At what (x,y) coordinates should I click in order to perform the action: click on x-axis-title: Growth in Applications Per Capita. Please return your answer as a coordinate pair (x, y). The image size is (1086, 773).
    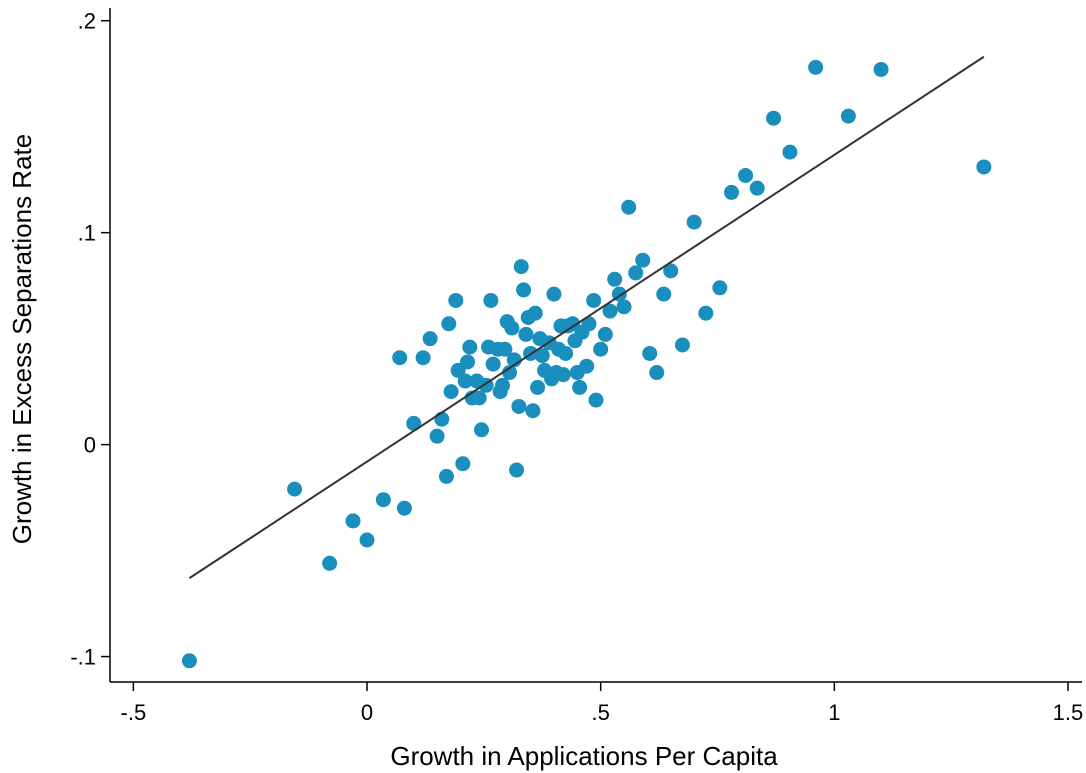
    Looking at the image, I should click on (584, 756).